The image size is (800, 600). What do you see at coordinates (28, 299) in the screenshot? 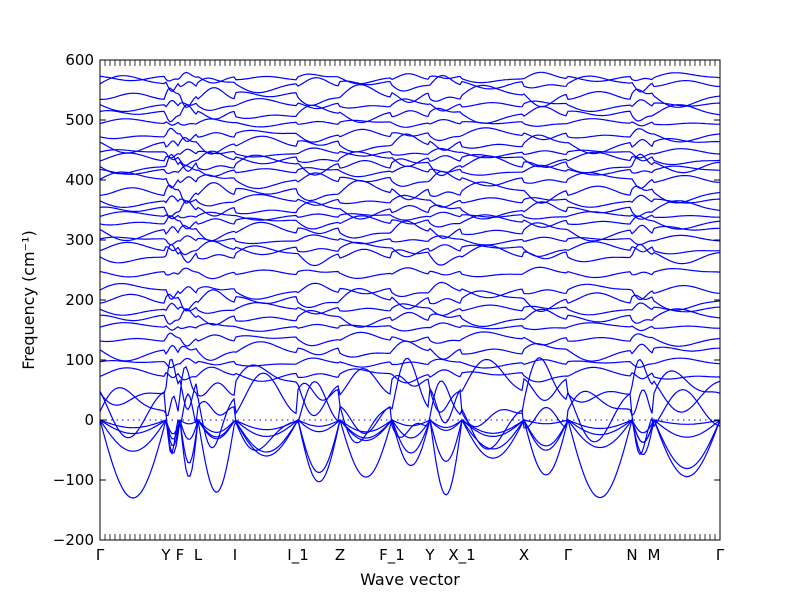
I see `y-axis-label: Frequency (cm⁻¹)` at bounding box center [28, 299].